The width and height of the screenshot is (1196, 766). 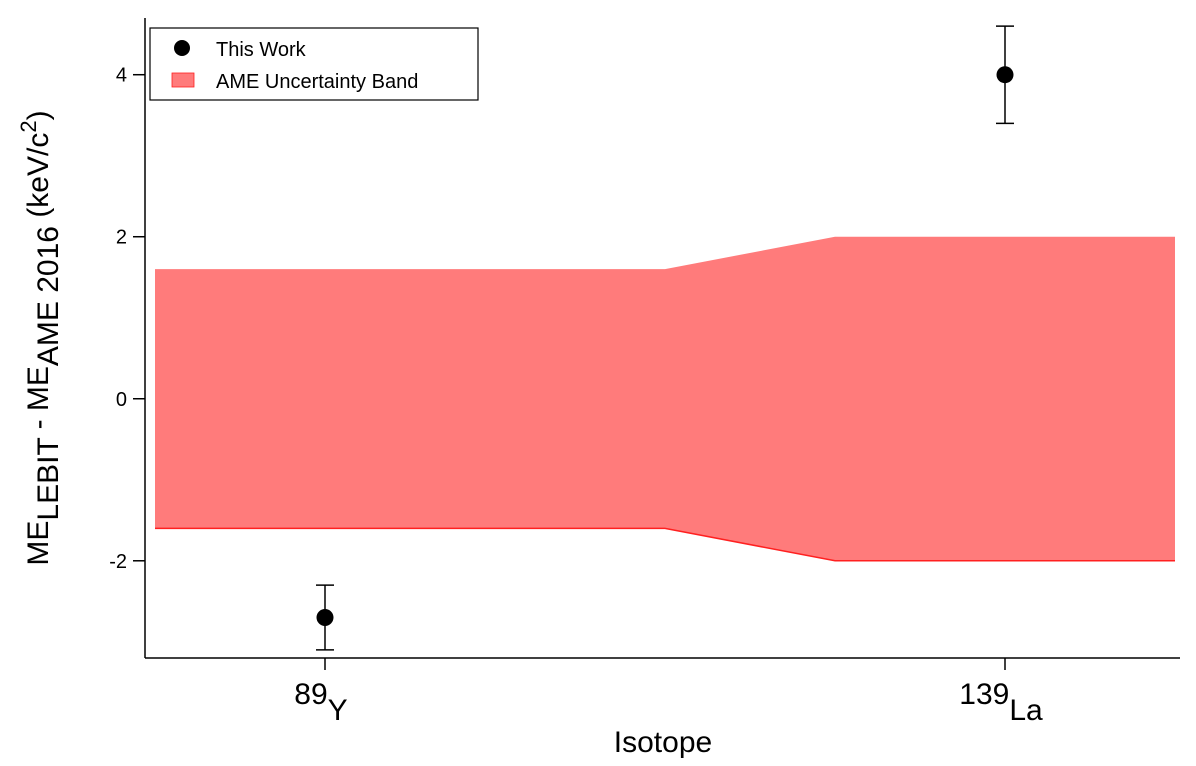 What do you see at coordinates (121, 76) in the screenshot?
I see `y-tick-label: 4` at bounding box center [121, 76].